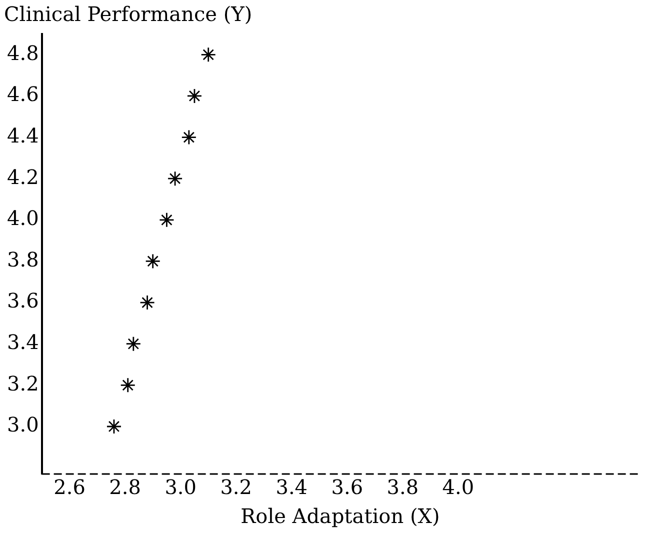 This screenshot has width=647, height=538. Describe the element at coordinates (22, 176) in the screenshot. I see `y-tick-label: 4.2` at that location.